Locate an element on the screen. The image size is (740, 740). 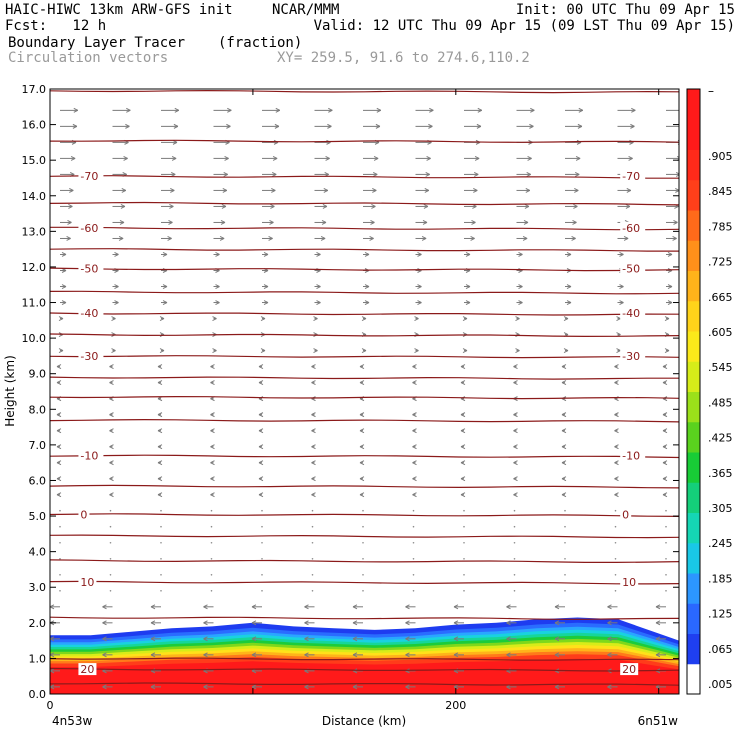
org-label: NCAR/MMM is located at coordinates (306, 10).